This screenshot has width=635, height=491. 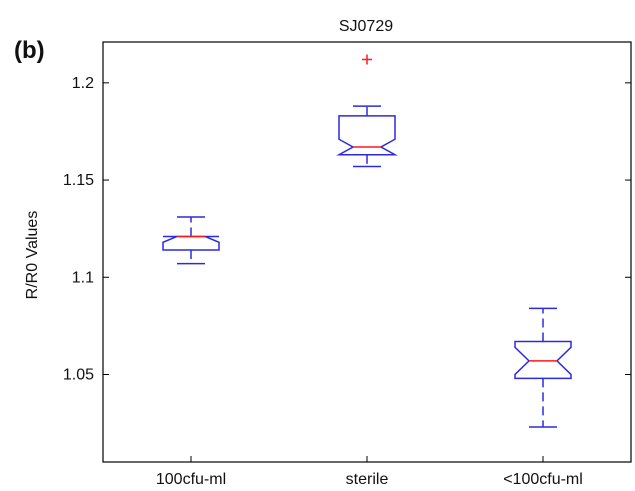 What do you see at coordinates (32, 255) in the screenshot?
I see `y-axis-label: R/R0 Values` at bounding box center [32, 255].